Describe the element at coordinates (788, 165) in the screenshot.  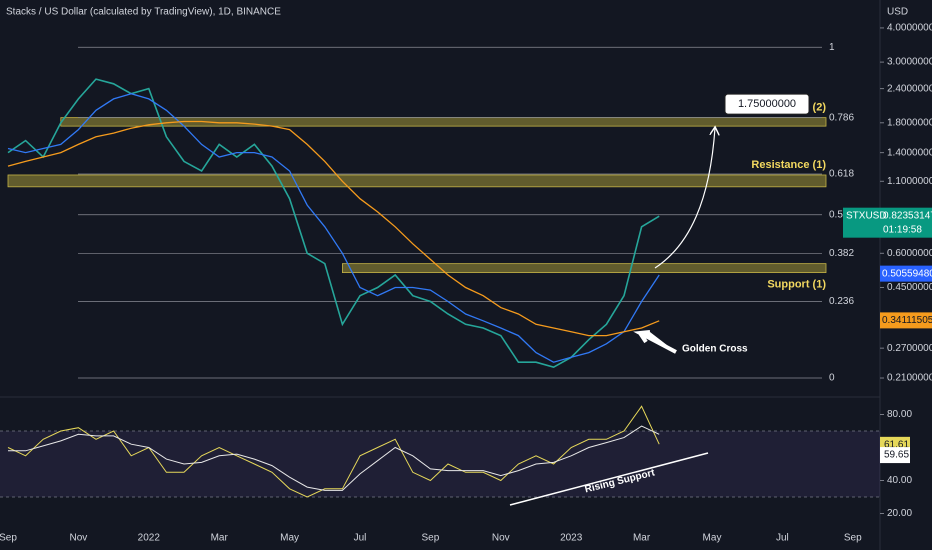
I see `zone-label: Resistance (1)` at that location.